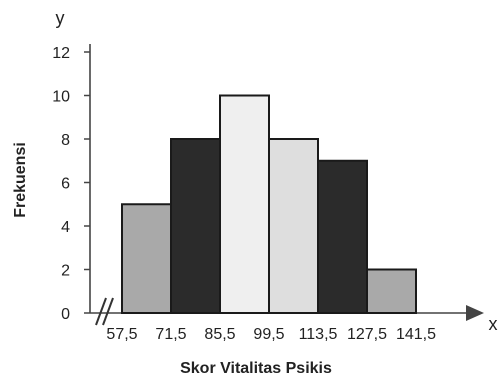 The image size is (499, 376). I want to click on x-tick-label: 85,5, so click(219, 334).